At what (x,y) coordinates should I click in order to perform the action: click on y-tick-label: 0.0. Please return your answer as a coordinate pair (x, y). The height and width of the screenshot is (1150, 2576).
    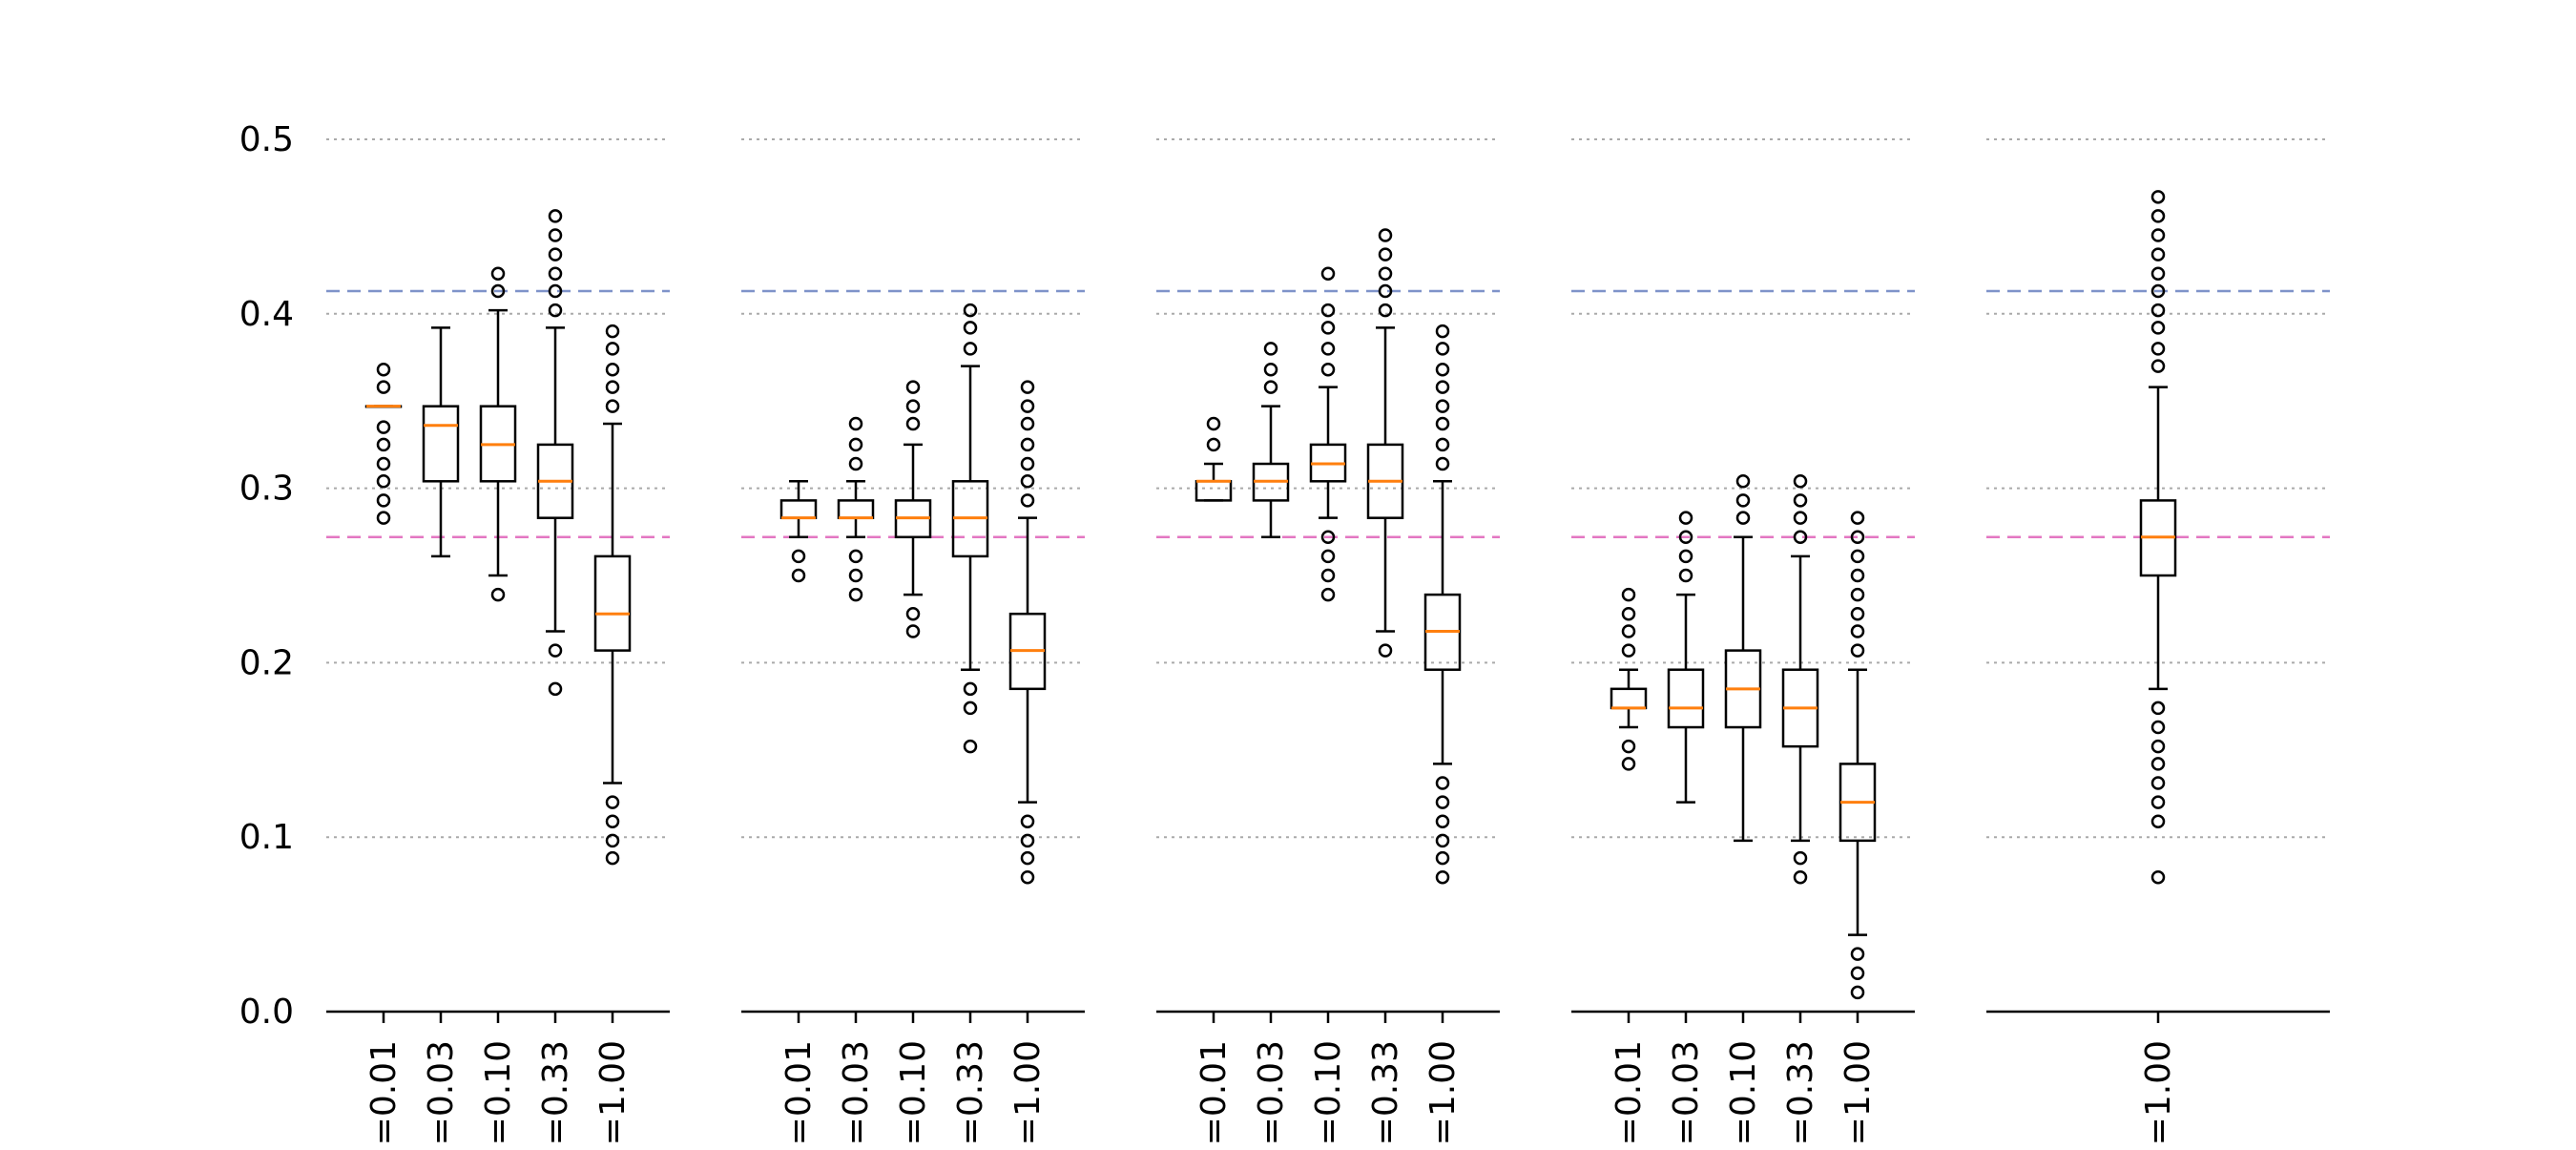
    Looking at the image, I should click on (266, 1012).